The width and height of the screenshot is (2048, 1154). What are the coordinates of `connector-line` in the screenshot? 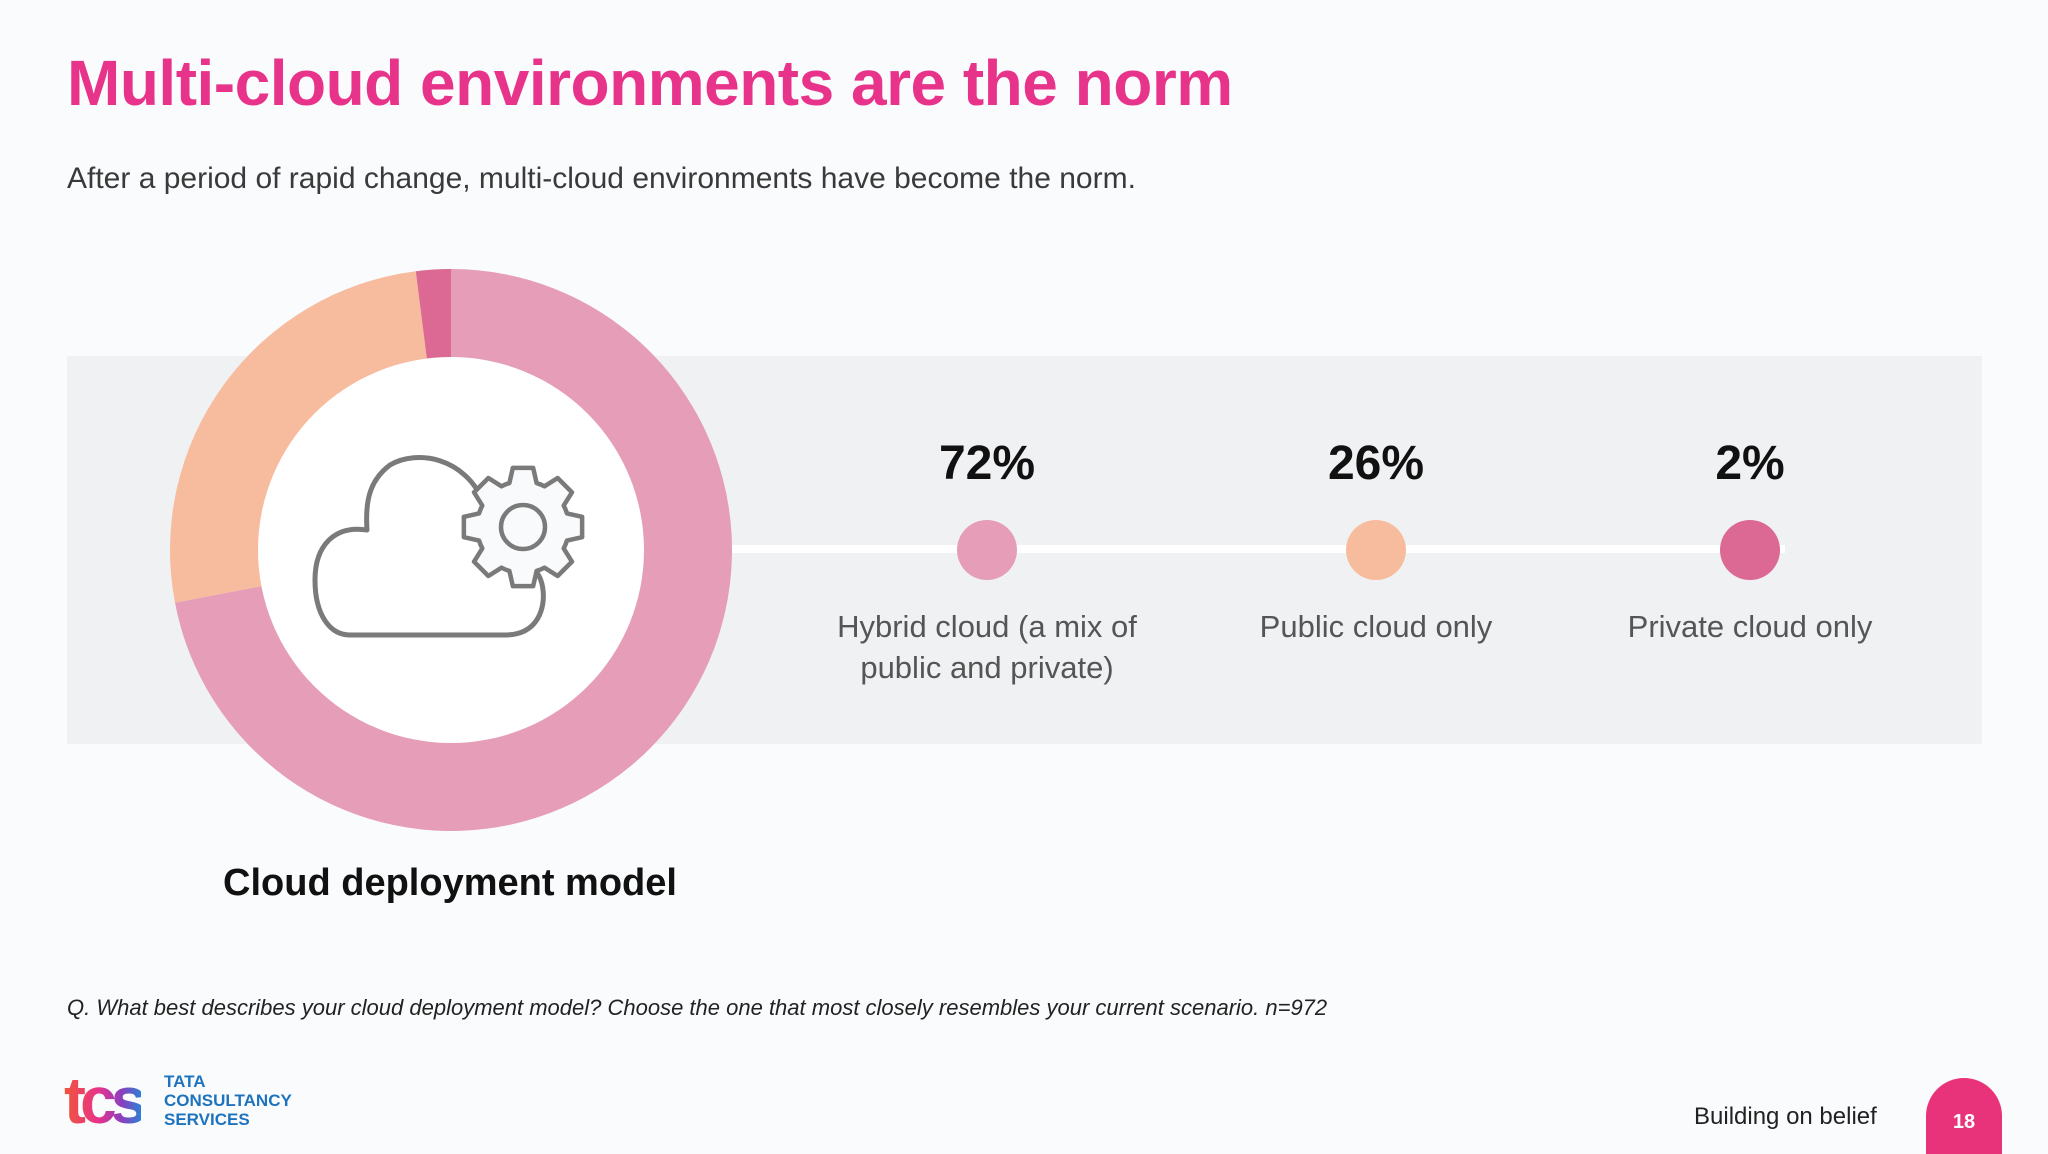 It's located at (1212, 549).